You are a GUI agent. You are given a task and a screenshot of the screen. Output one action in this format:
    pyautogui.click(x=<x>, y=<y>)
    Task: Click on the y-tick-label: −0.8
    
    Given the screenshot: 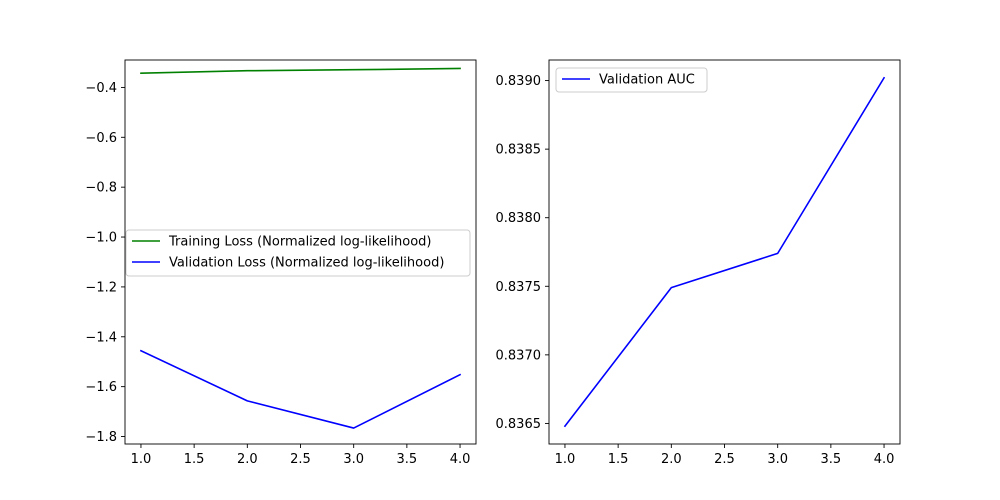 What is the action you would take?
    pyautogui.click(x=101, y=188)
    